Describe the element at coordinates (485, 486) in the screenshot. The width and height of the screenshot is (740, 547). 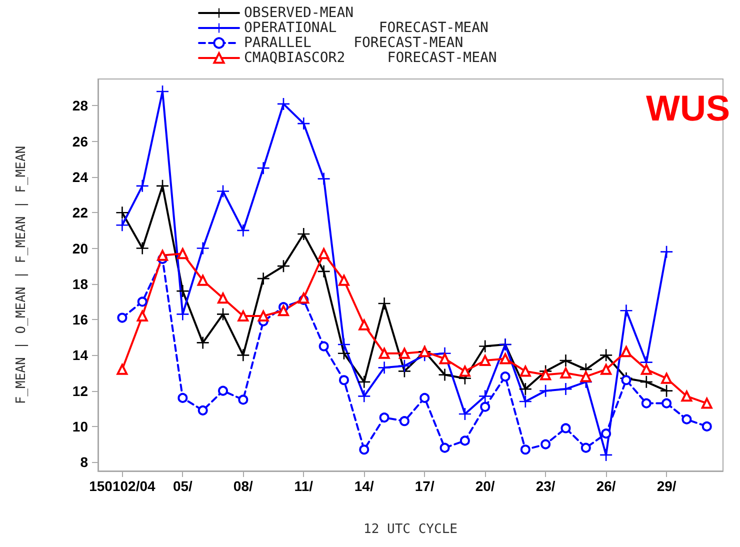
I see `x-tick-label: 20/` at that location.